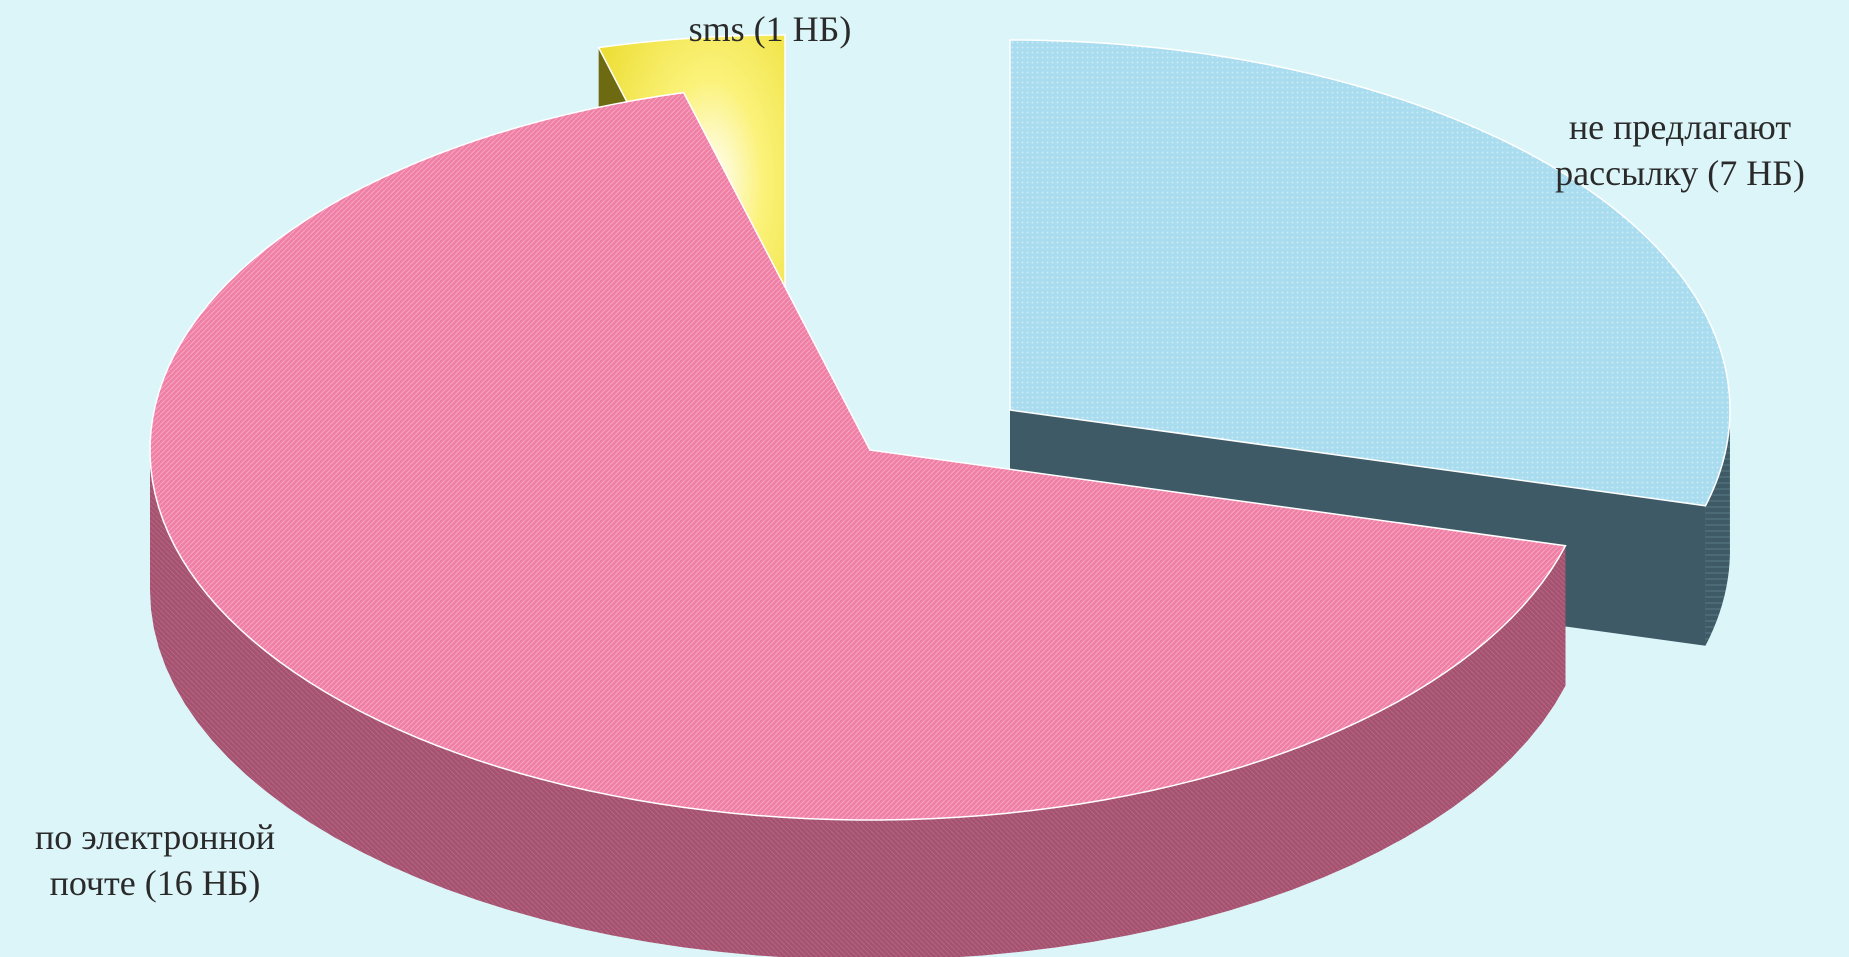  Describe the element at coordinates (770, 29) in the screenshot. I see `slice-label-sms: sms (1 НБ)` at that location.